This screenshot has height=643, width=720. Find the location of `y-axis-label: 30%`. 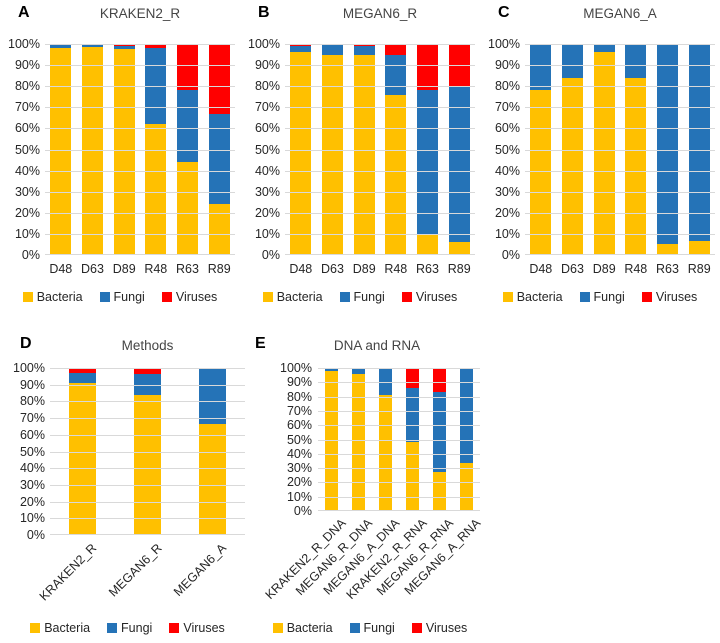

y-axis-label: 30% is located at coordinates (267, 191).